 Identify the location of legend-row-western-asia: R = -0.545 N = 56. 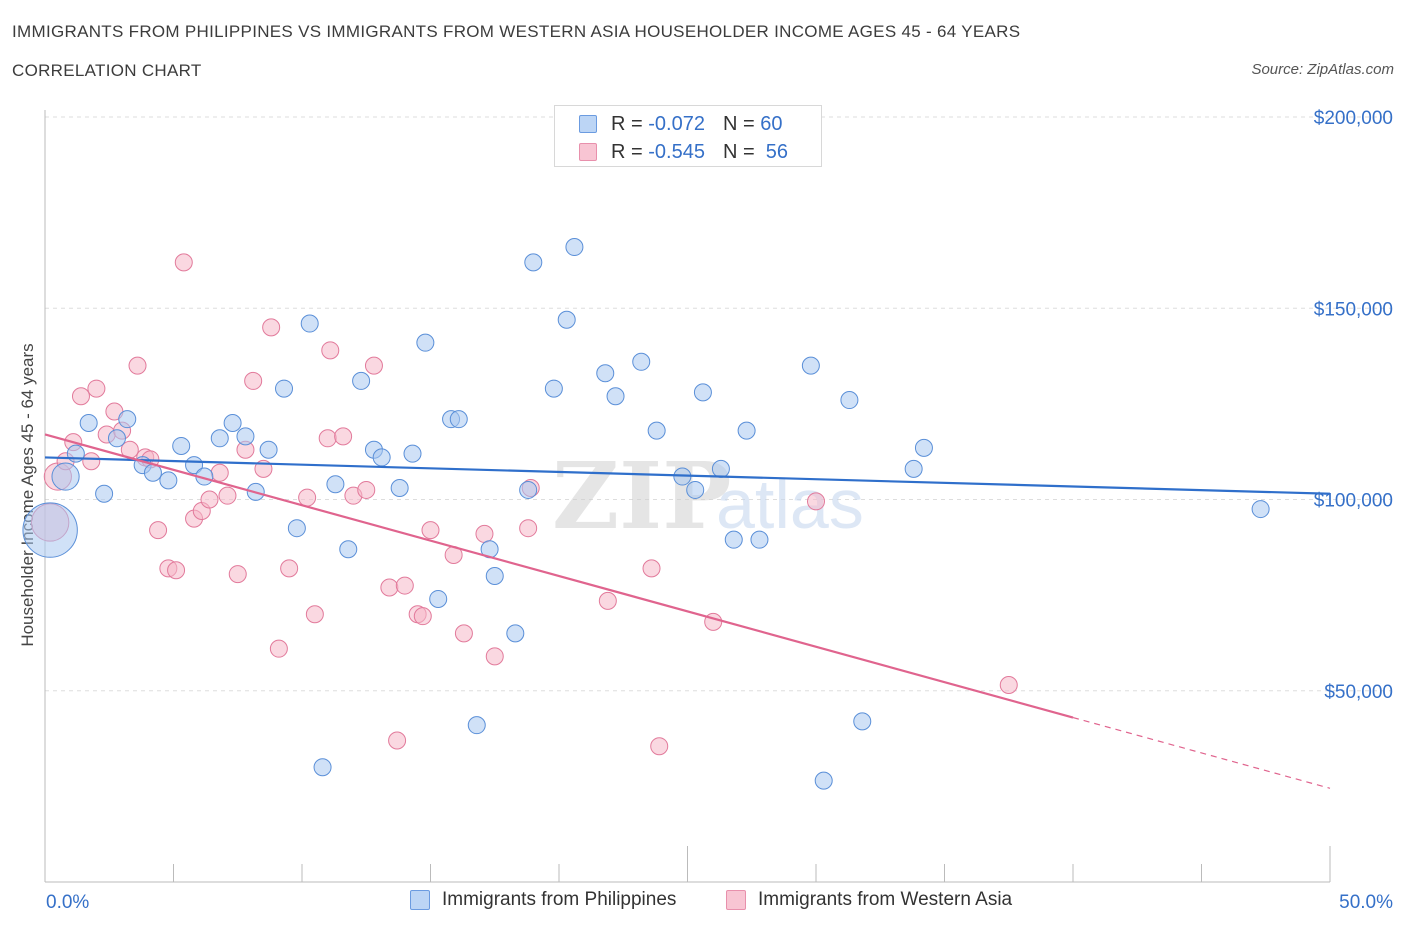
(683, 152).